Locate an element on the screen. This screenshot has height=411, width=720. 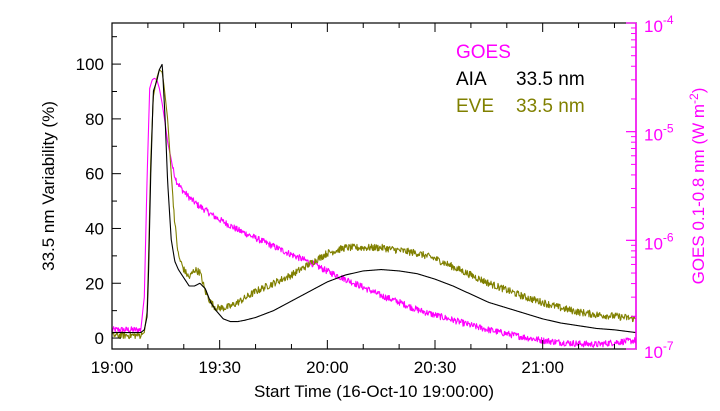
right-y-axis-title: GOES 0.1-0.8 nm (W m-2) is located at coordinates (697, 186).